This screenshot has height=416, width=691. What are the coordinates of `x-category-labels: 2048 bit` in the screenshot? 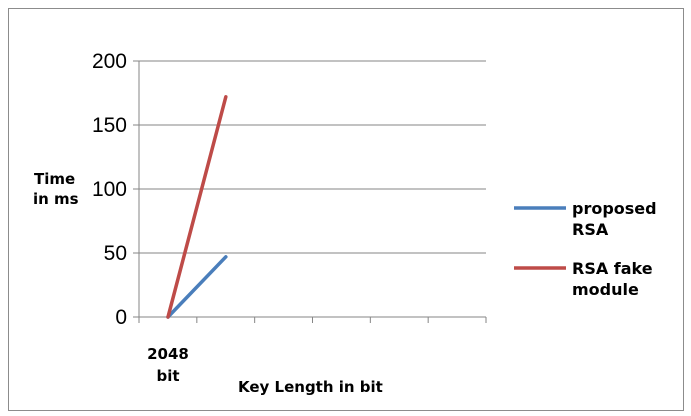 It's located at (168, 365).